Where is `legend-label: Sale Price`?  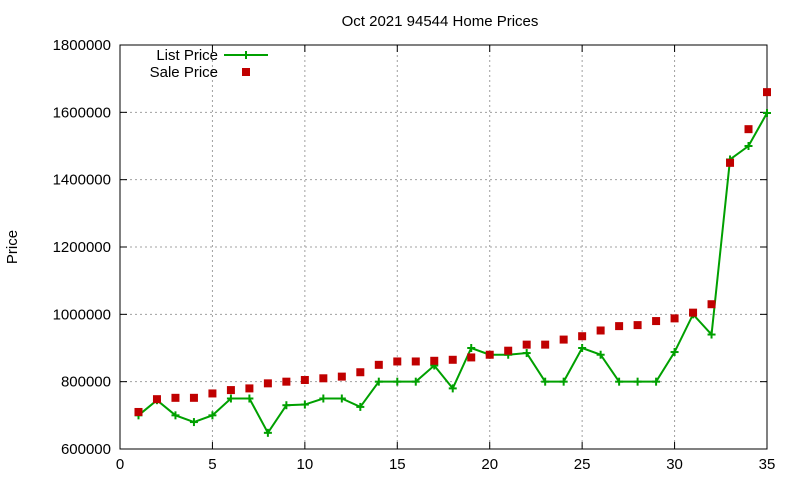
legend-label: Sale Price is located at coordinates (184, 72).